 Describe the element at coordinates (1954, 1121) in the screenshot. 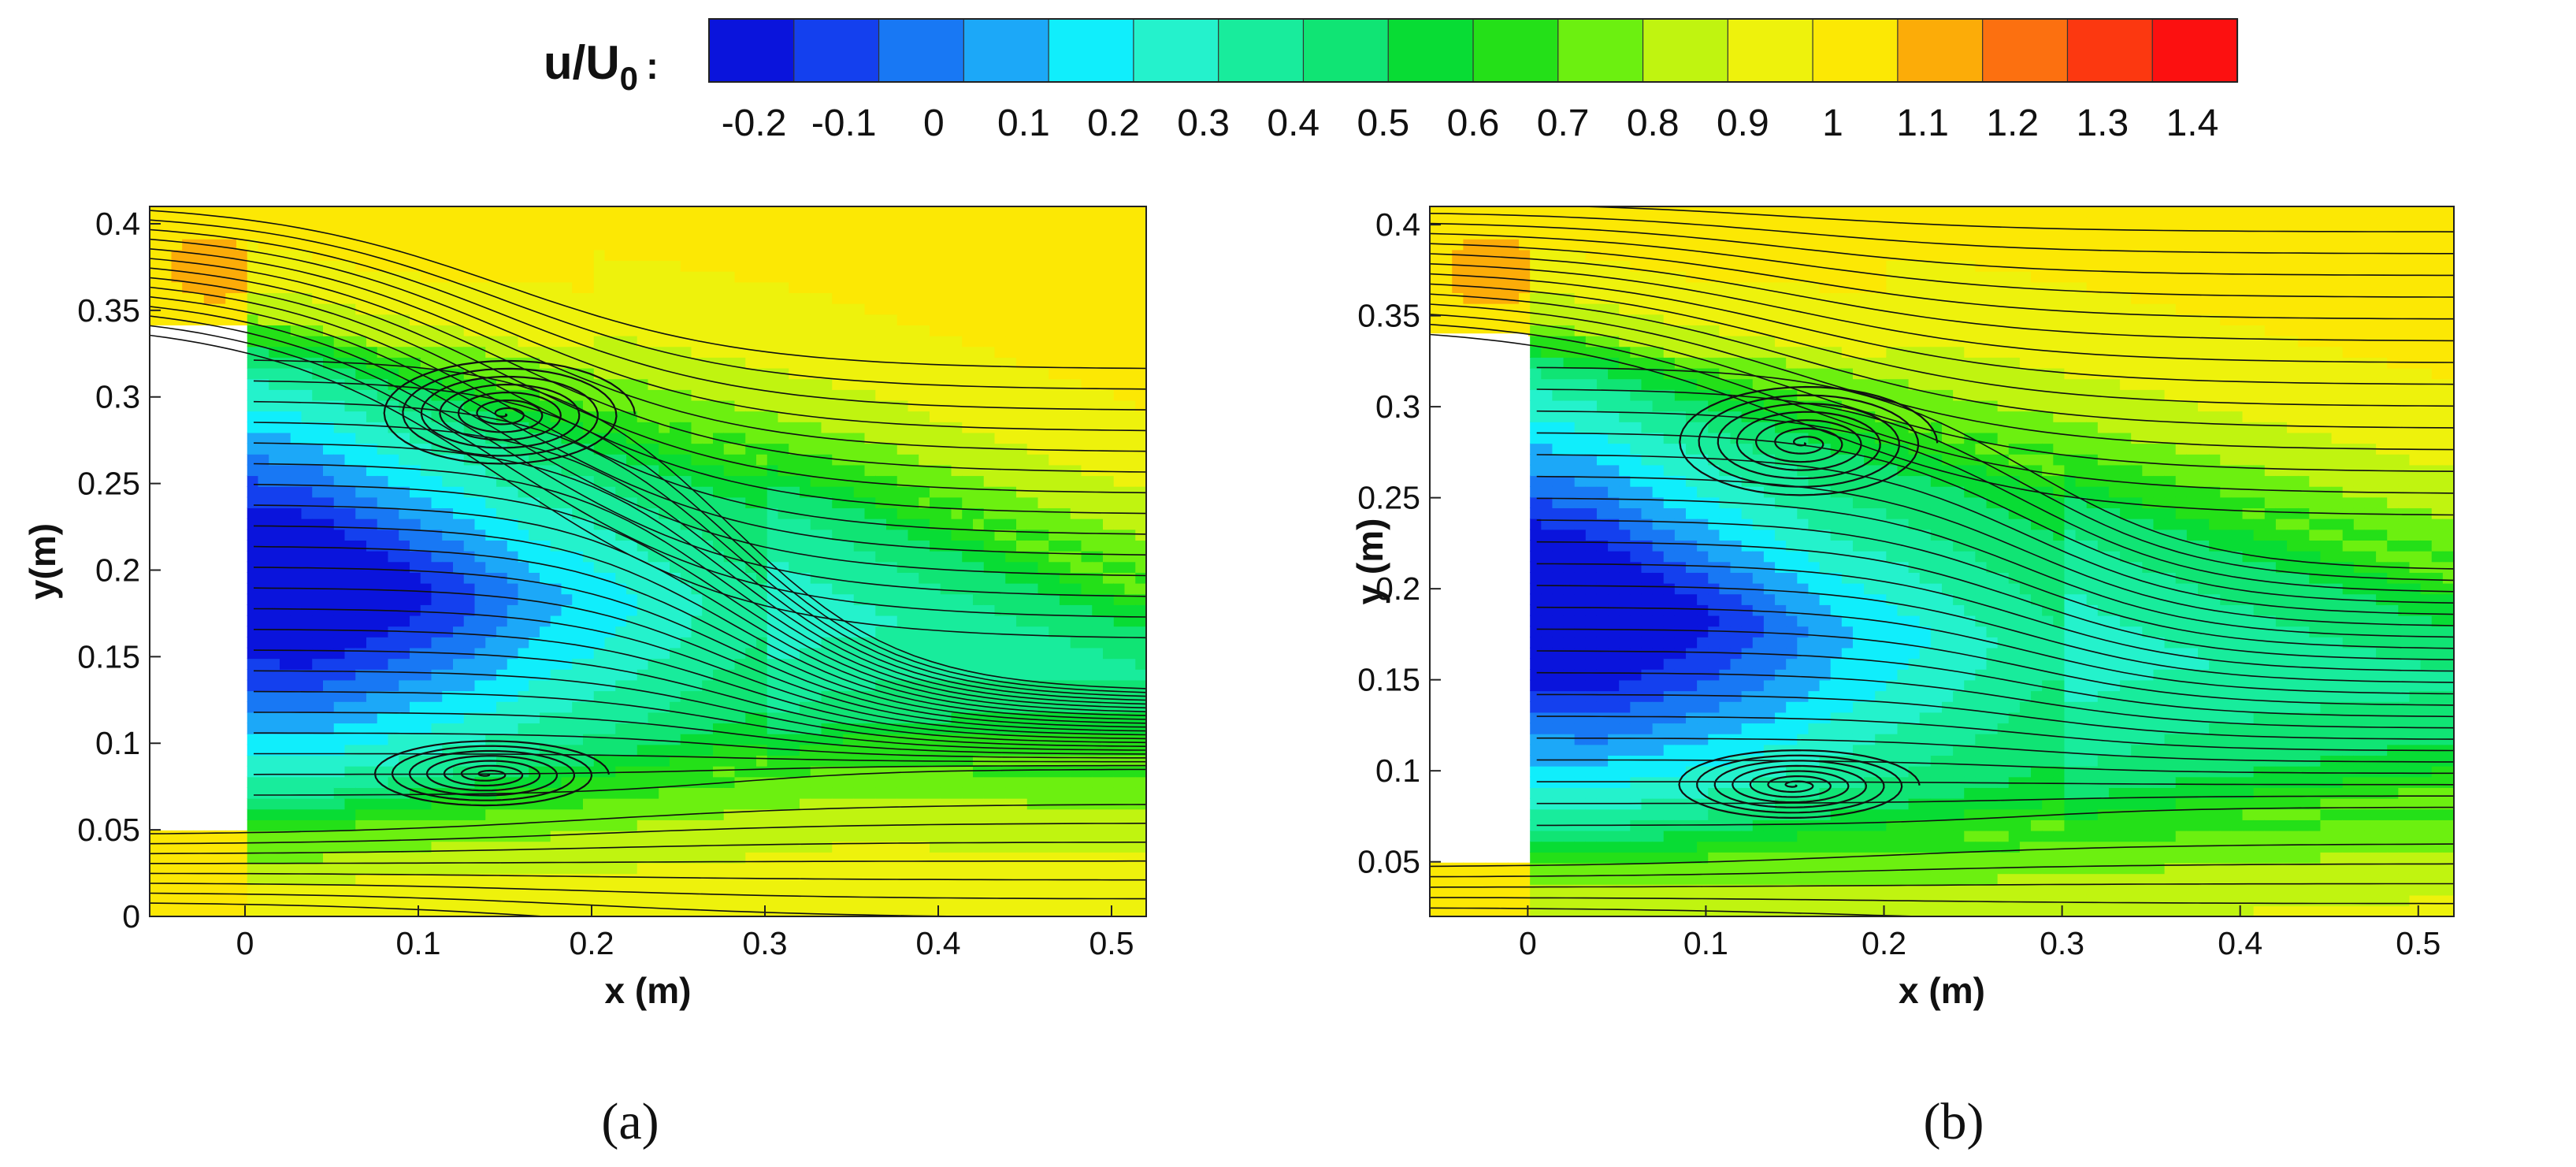

I see `panel-label-b: (b)` at that location.